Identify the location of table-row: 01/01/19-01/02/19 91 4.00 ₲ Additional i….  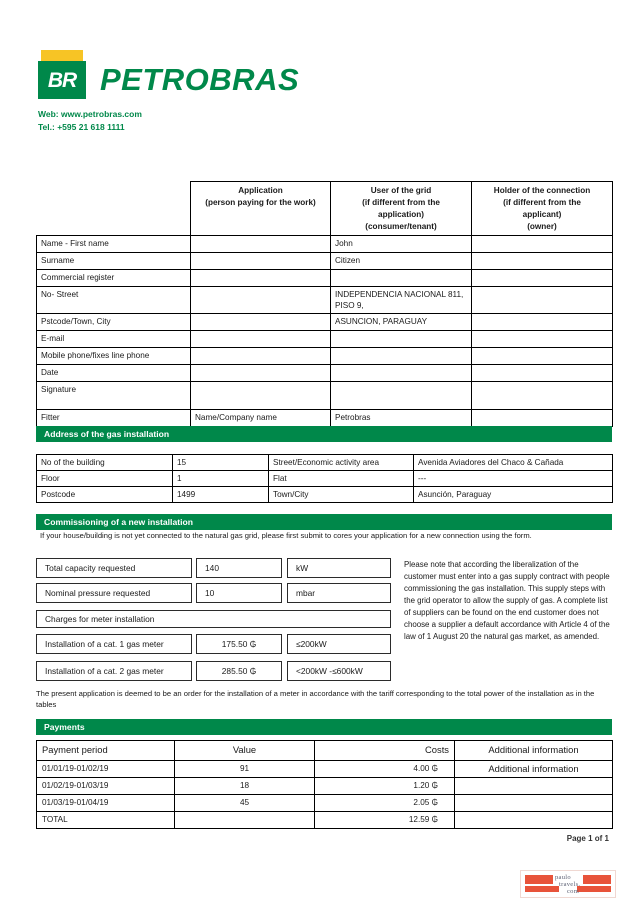
(324, 769).